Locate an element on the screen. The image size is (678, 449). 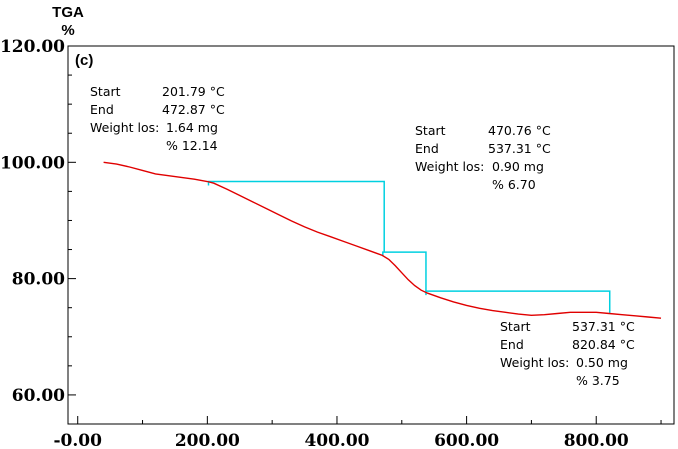
annotation-3-percent: % 3.75 is located at coordinates (598, 380).